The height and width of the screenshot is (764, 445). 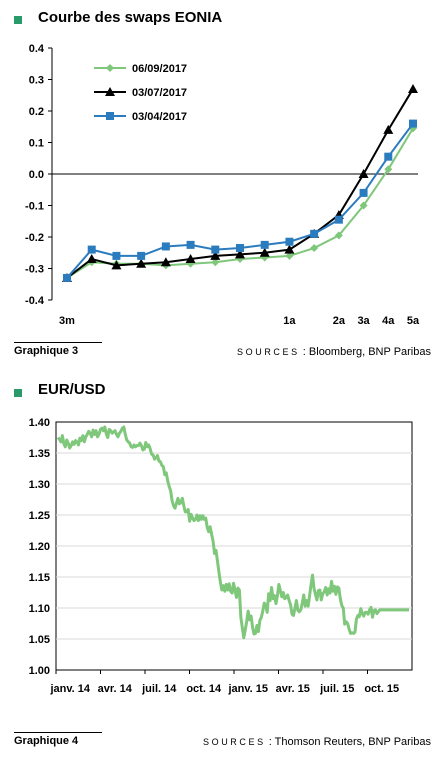 I want to click on chart1-sources-text: : Bloomberg, BNP Paribas, so click(x=366, y=352).